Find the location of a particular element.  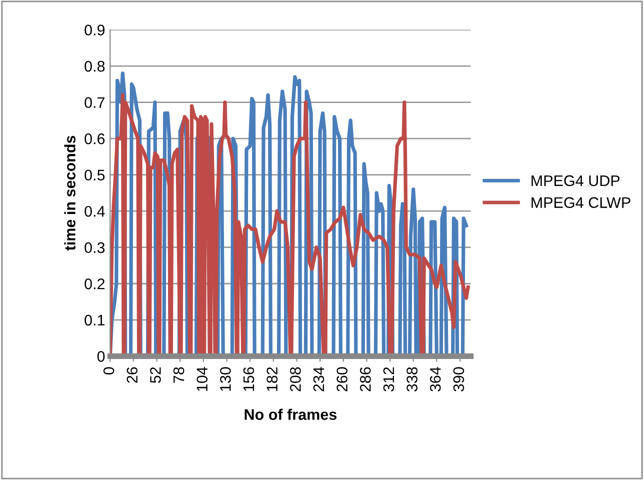

x-tick-label: 286 is located at coordinates (365, 379).